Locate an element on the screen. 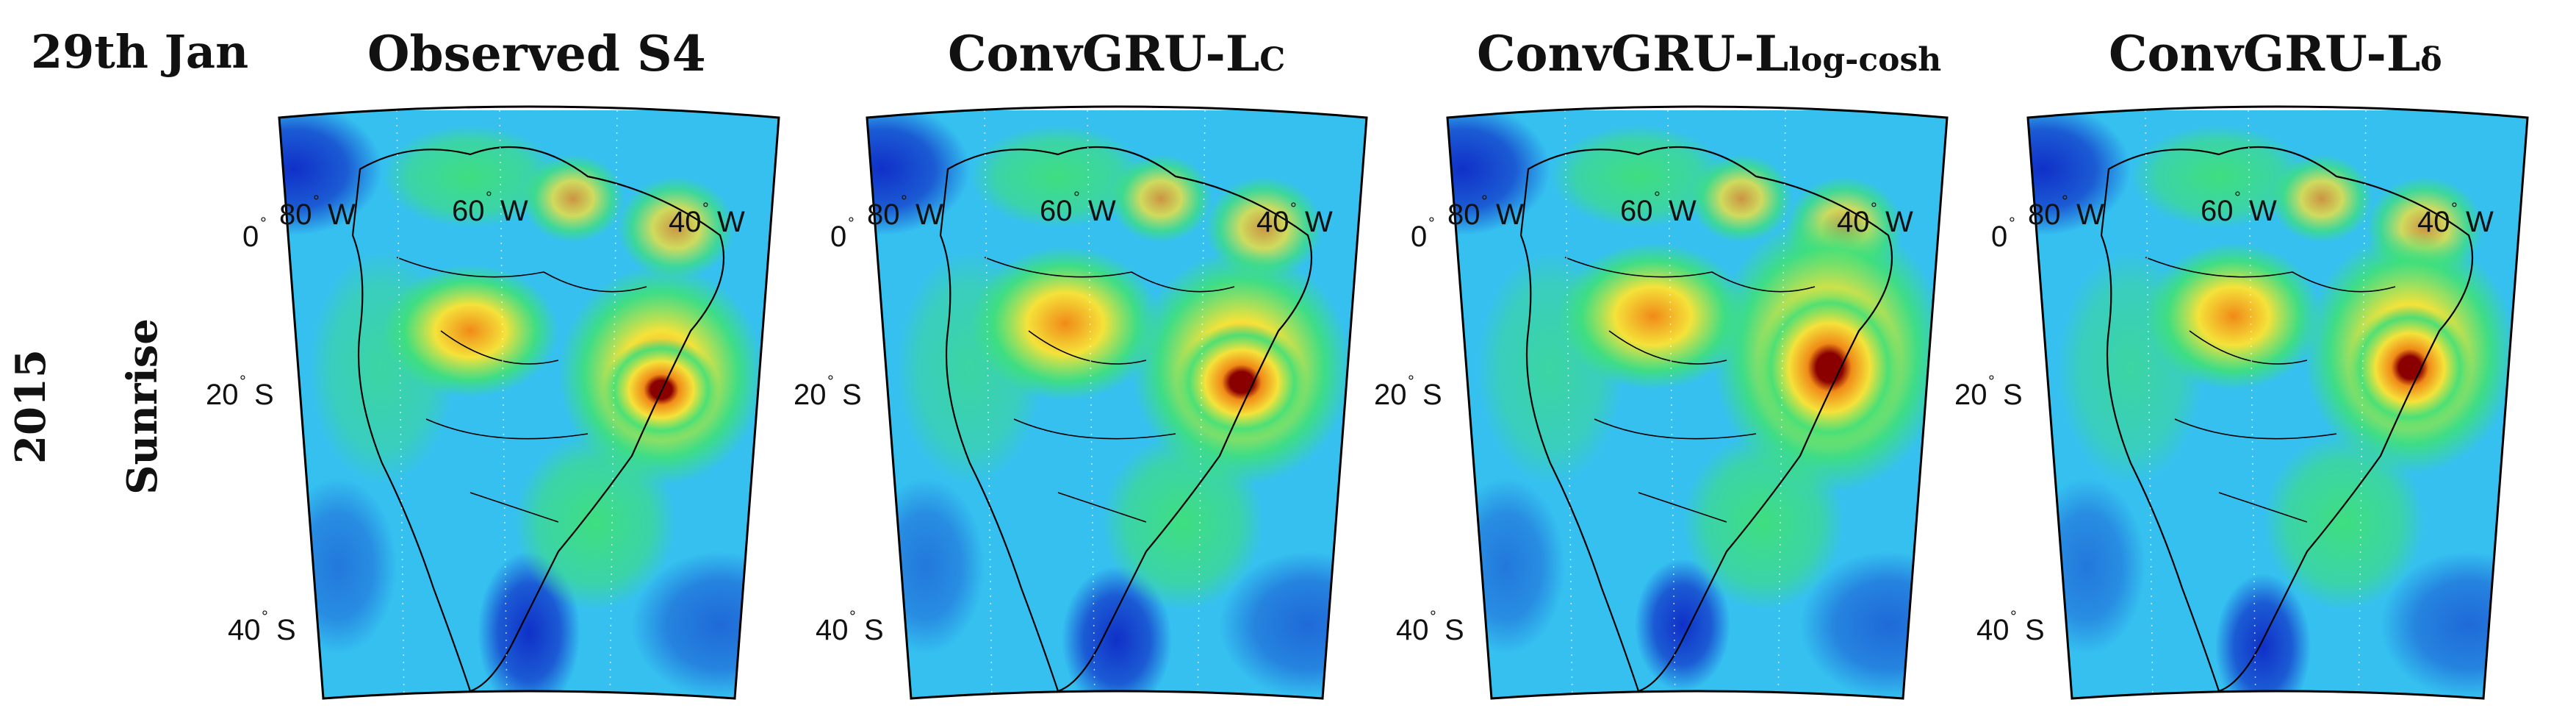  panel-title-lc: ConvGRU-LC is located at coordinates (1117, 53).